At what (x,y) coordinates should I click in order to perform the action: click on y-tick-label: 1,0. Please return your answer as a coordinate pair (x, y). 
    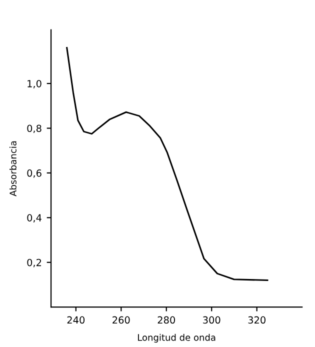
    Looking at the image, I should click on (35, 84).